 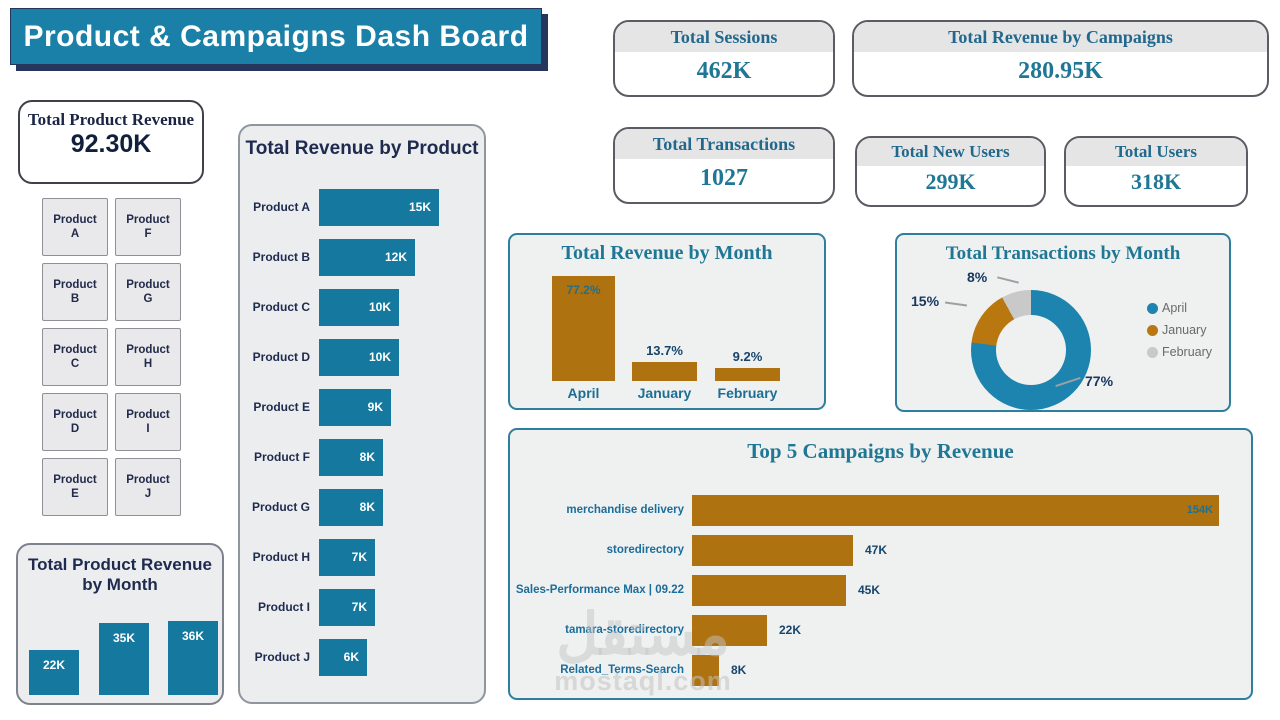 What do you see at coordinates (379, 357) in the screenshot?
I see `bar-value-label: 10K` at bounding box center [379, 357].